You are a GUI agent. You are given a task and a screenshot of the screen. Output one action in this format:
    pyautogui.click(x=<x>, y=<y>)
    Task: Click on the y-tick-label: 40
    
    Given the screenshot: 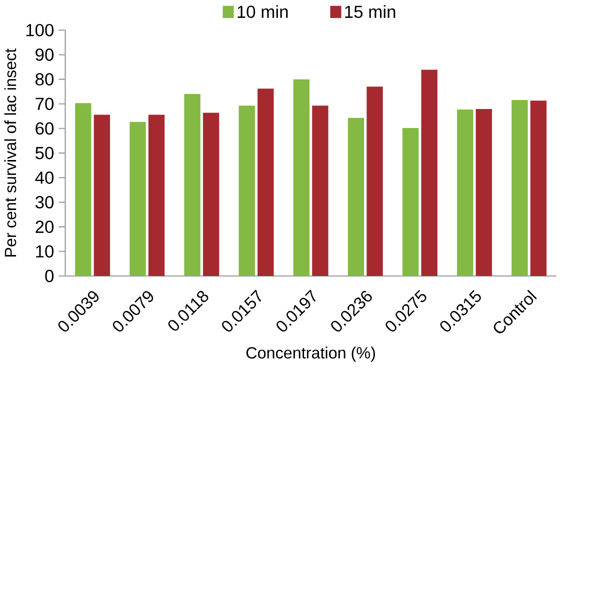 What is the action you would take?
    pyautogui.click(x=44, y=177)
    